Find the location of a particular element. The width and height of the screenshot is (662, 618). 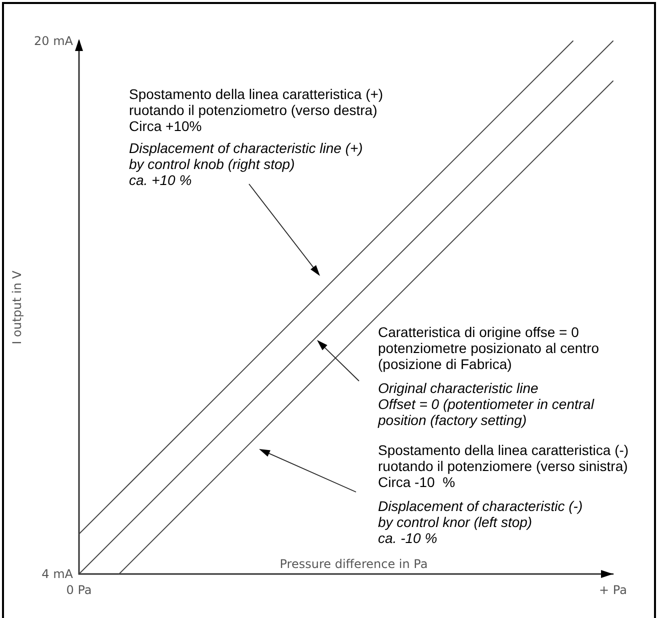

annotation: Original characteristic line Offset = 0 (potentiometer in central position (factory setting) is located at coordinates (486, 404).